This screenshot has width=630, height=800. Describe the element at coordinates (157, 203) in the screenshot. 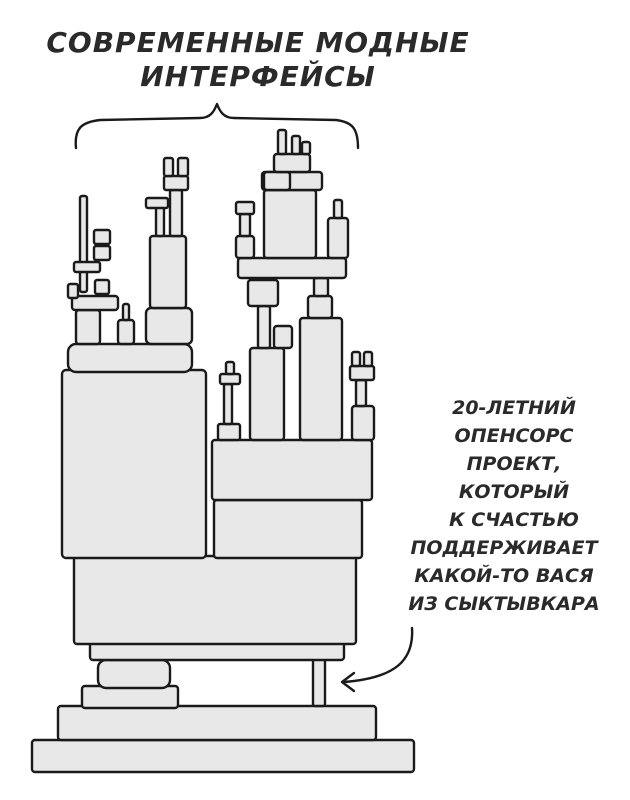

I see `center-left-arm` at that location.